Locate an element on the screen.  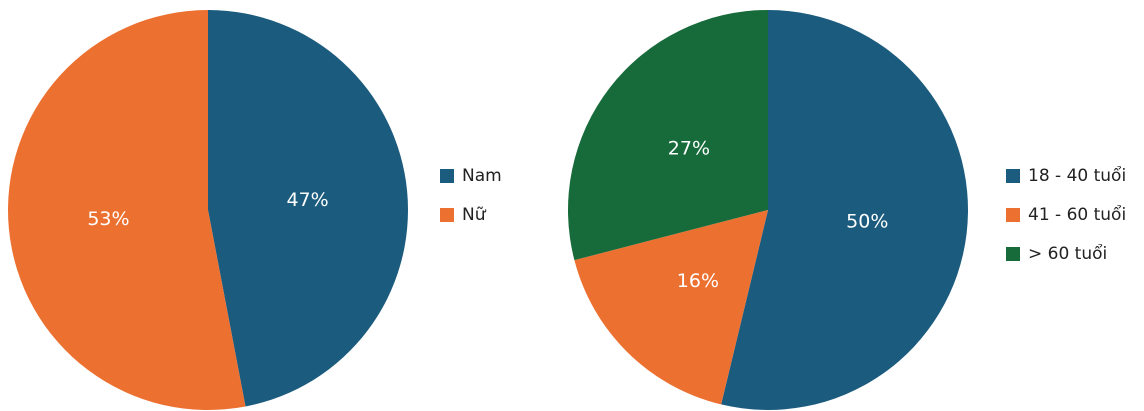
legend-label: > 60 tuổi is located at coordinates (1067, 253).